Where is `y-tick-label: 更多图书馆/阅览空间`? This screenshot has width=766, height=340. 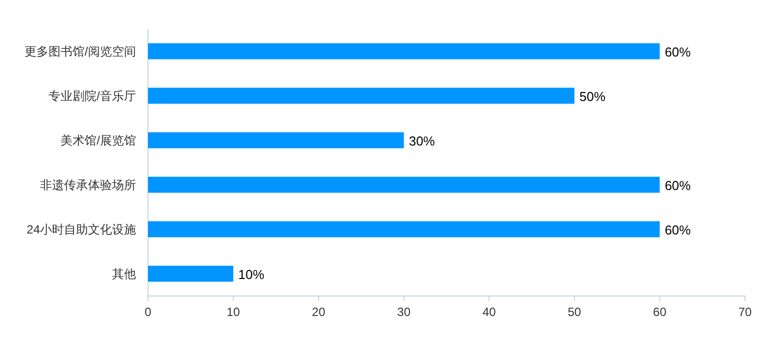
y-tick-label: 更多图书馆/阅览空间 is located at coordinates (80, 51).